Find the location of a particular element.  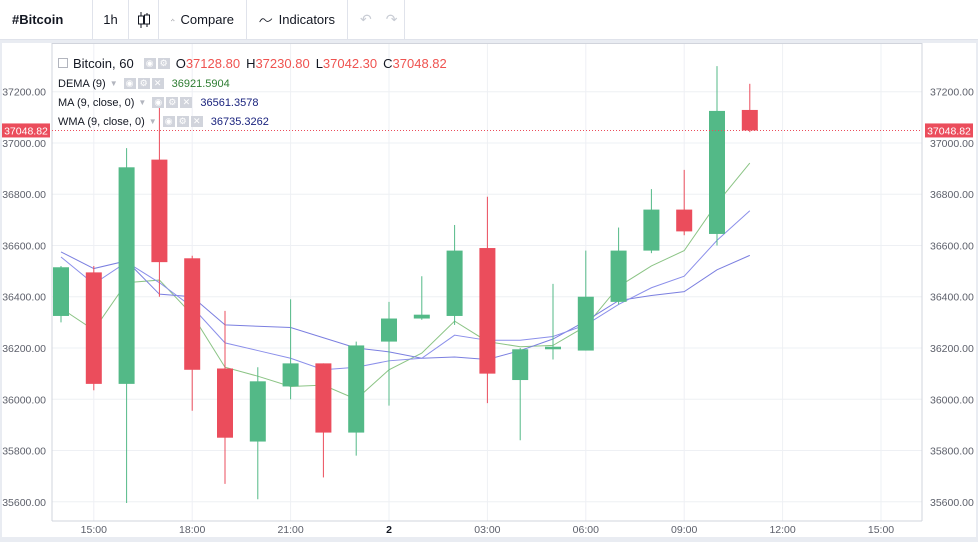

x-tick-label: 12:00 is located at coordinates (782, 530).